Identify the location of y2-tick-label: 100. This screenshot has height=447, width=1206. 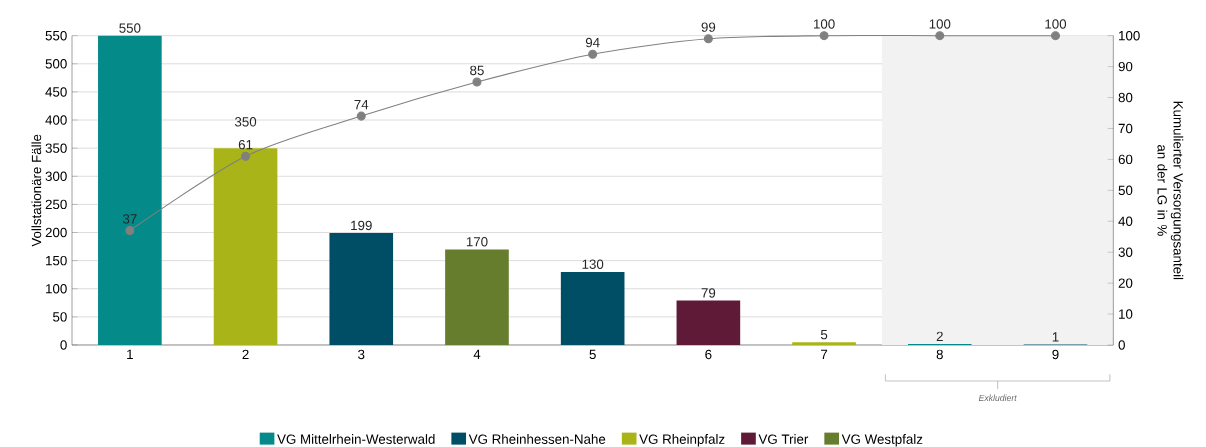
(1129, 35).